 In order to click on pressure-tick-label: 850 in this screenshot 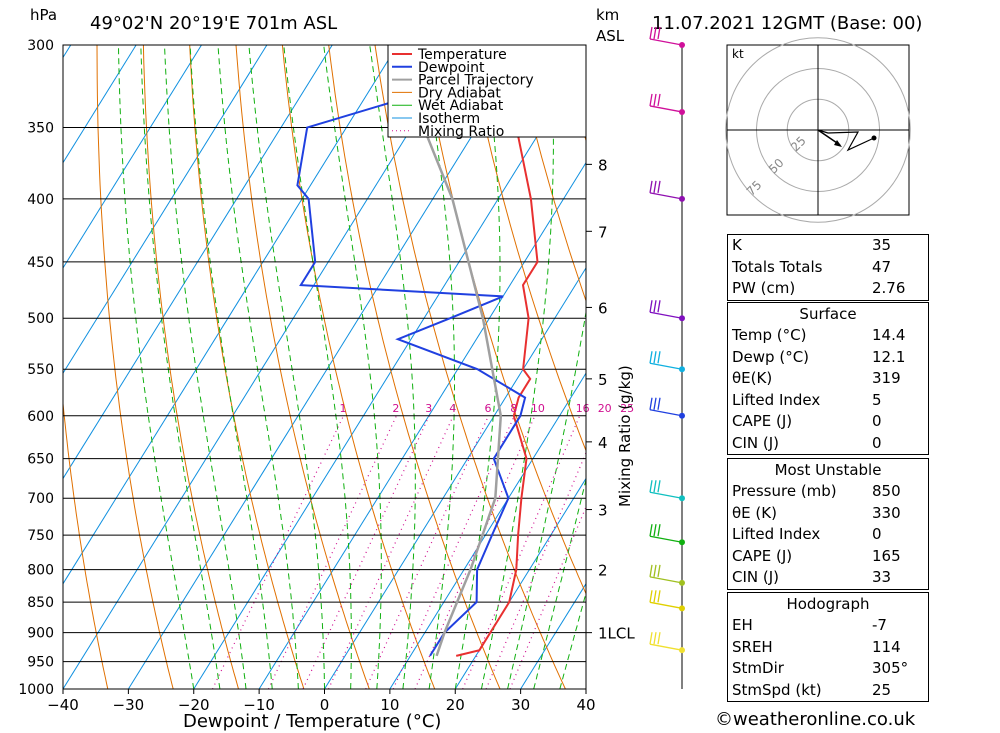, I will do `click(40, 603)`.